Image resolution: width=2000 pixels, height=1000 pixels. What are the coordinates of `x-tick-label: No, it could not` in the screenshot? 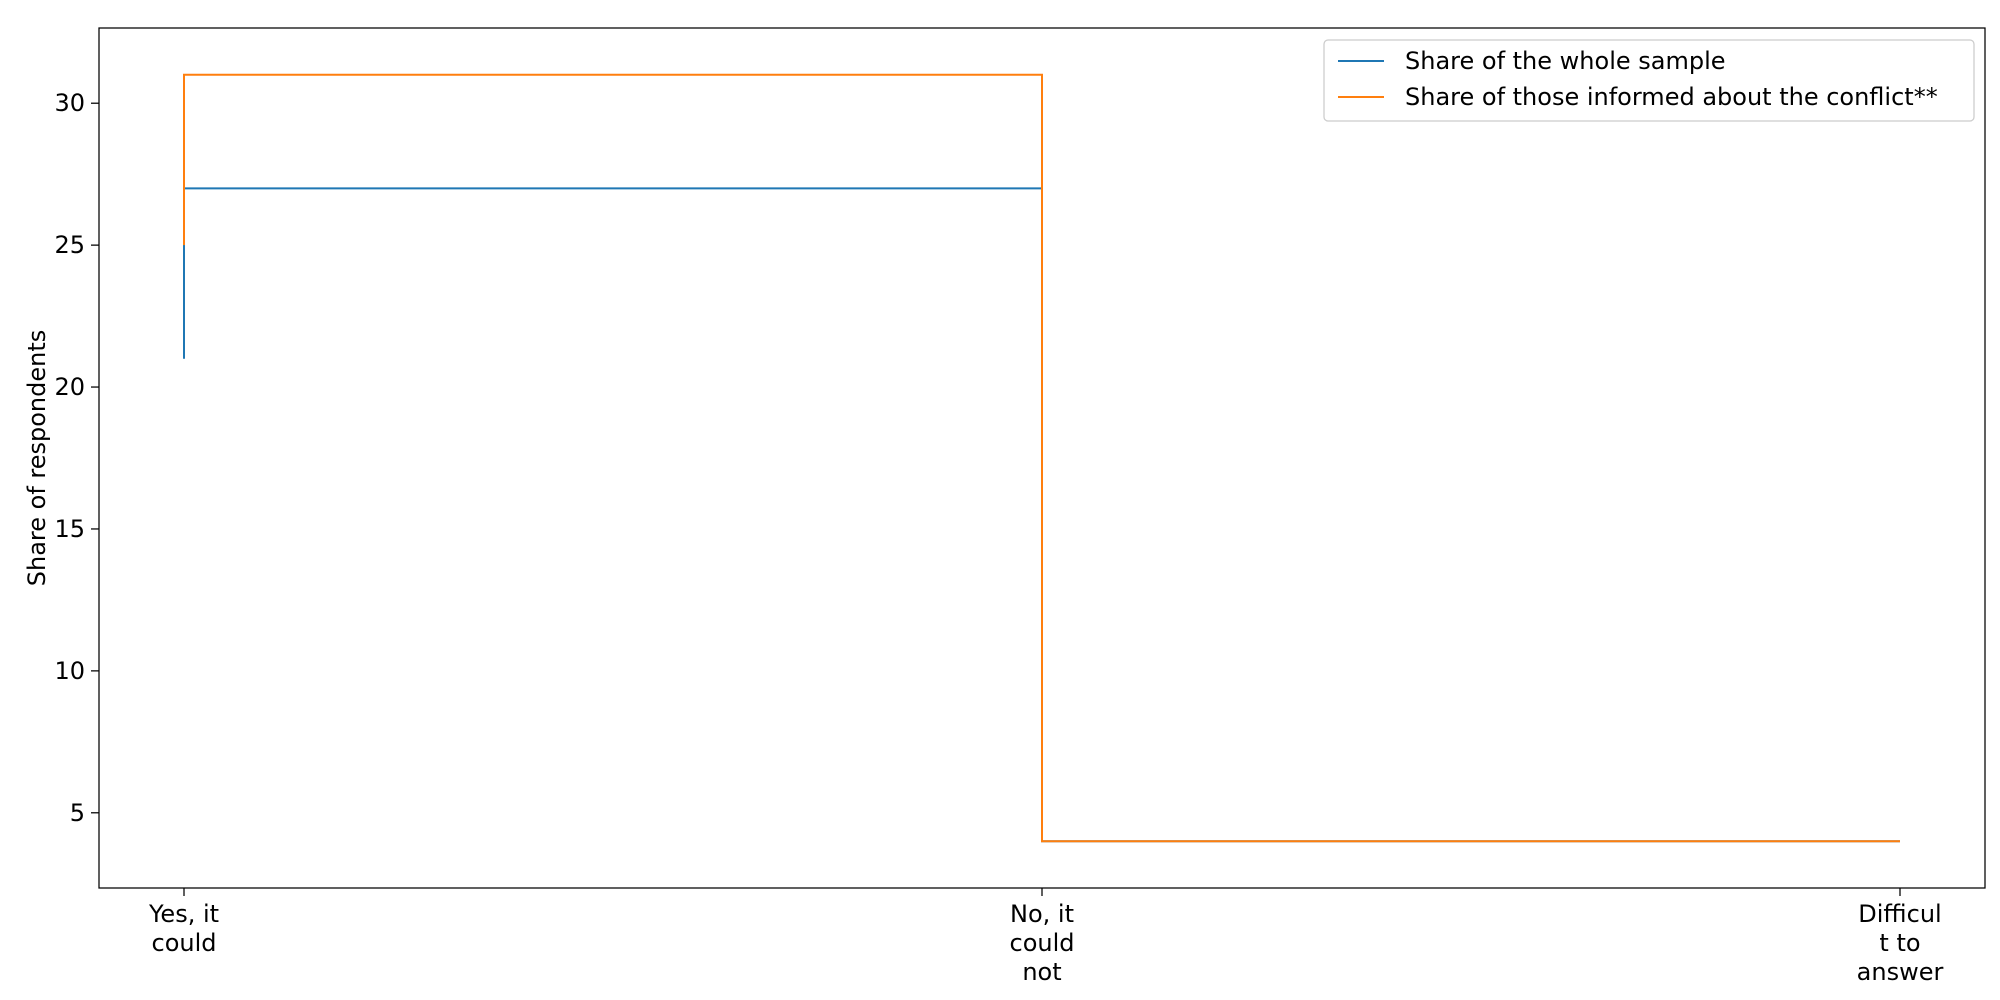 It's located at (1042, 943).